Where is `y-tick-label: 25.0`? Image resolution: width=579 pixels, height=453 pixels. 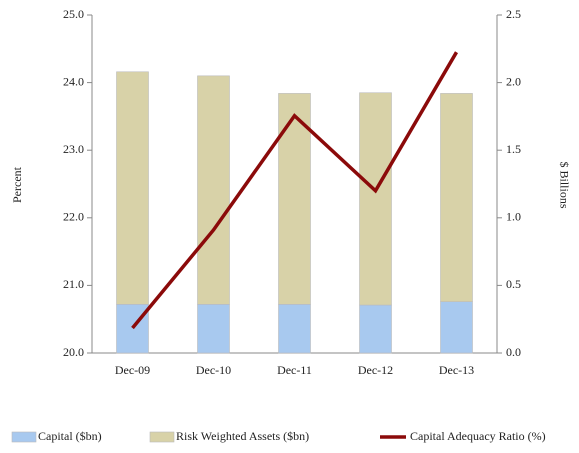 y-tick-label: 25.0 is located at coordinates (73, 14).